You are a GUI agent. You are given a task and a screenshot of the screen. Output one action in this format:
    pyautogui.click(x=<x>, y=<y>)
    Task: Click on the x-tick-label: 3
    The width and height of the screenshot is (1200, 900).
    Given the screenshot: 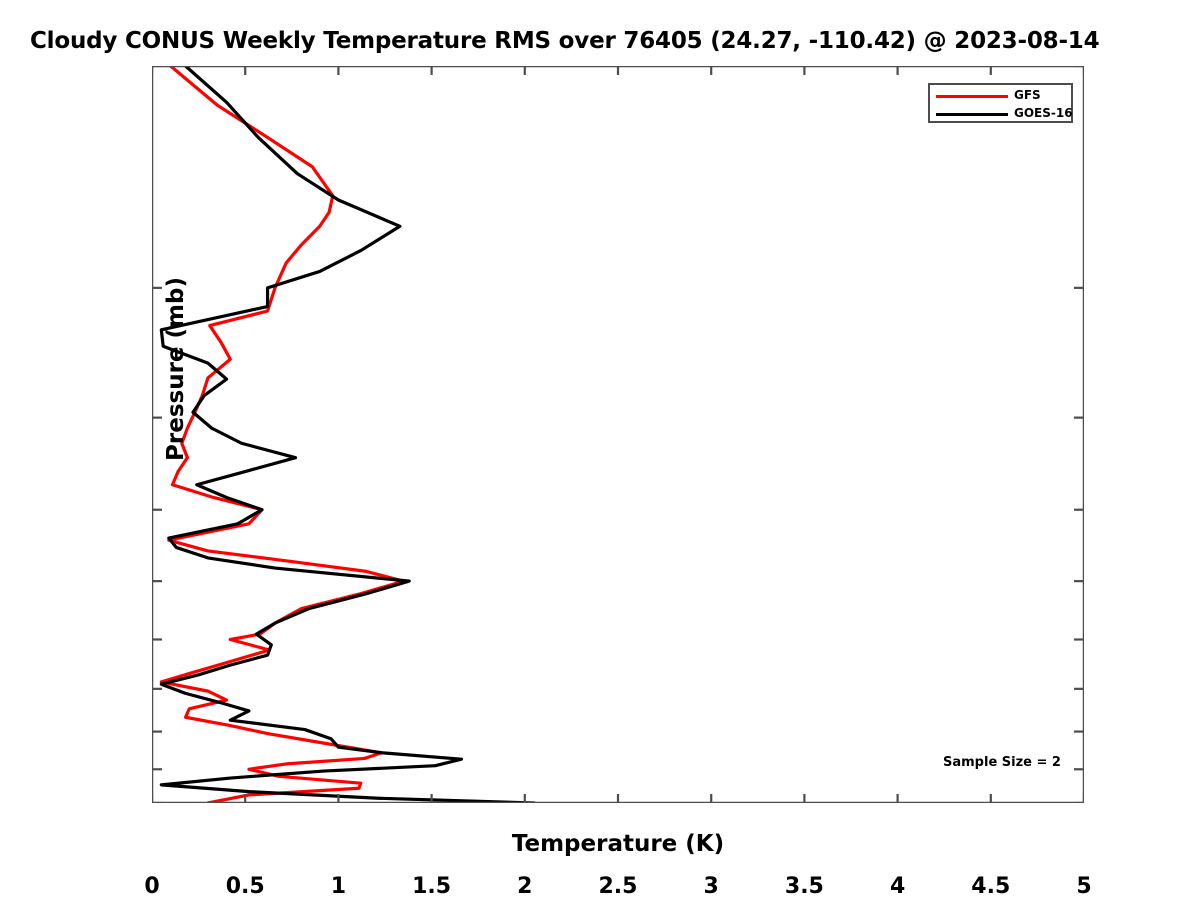 What is the action you would take?
    pyautogui.click(x=711, y=886)
    